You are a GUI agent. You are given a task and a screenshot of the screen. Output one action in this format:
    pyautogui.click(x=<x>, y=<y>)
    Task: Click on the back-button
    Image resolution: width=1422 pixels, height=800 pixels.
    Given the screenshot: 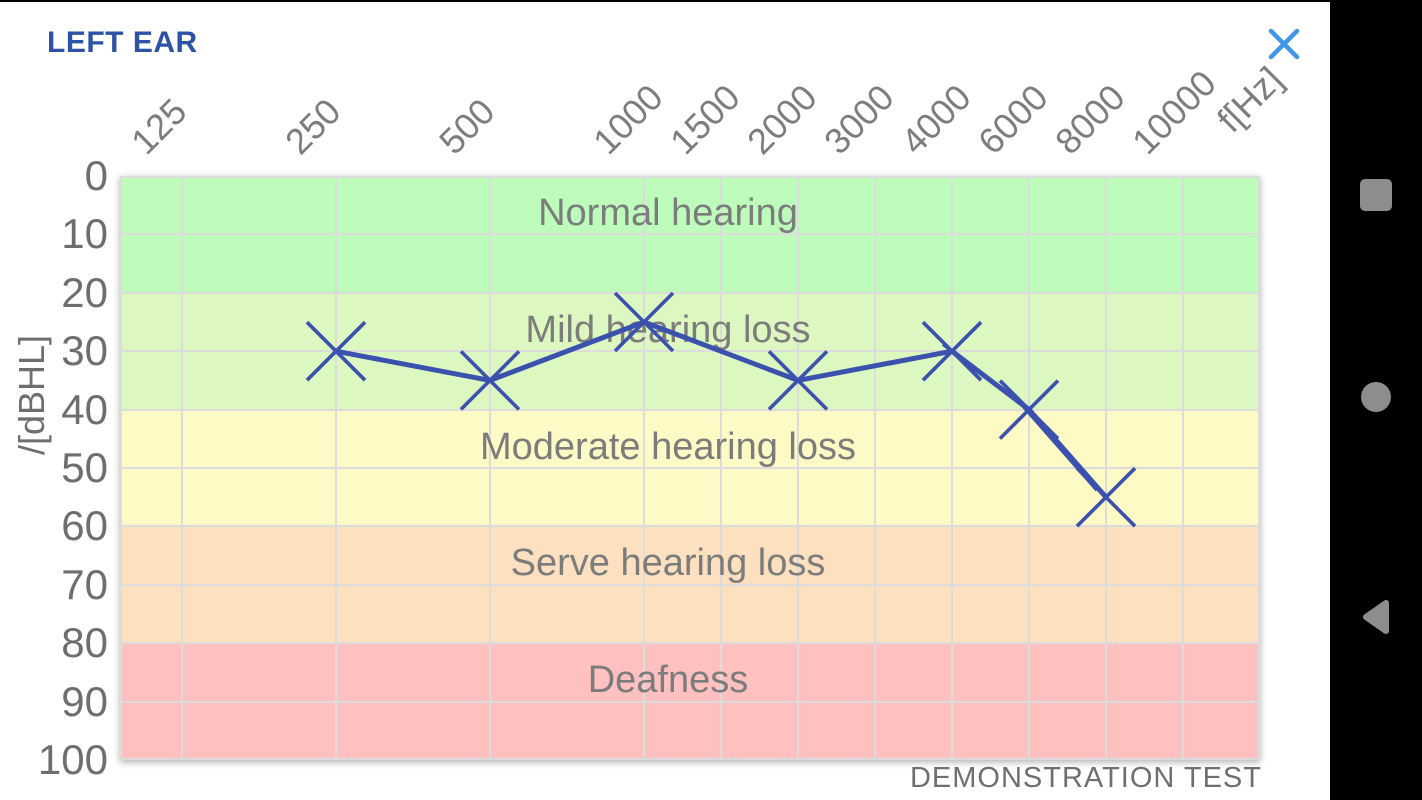 What is the action you would take?
    pyautogui.click(x=1376, y=617)
    